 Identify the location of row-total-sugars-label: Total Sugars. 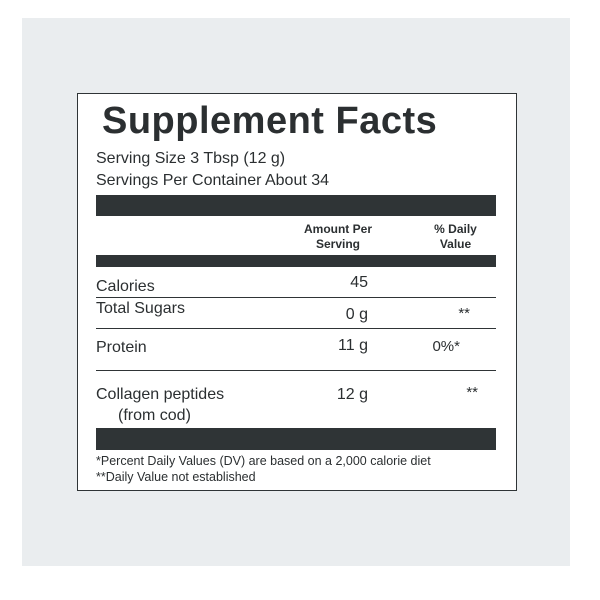
(140, 308).